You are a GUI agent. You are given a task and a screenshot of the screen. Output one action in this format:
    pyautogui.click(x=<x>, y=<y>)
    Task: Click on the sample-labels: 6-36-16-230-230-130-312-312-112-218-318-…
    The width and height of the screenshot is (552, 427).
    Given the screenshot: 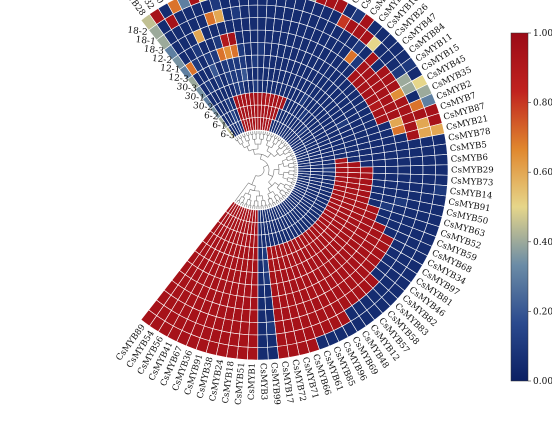 What is the action you would take?
    pyautogui.click(x=181, y=84)
    